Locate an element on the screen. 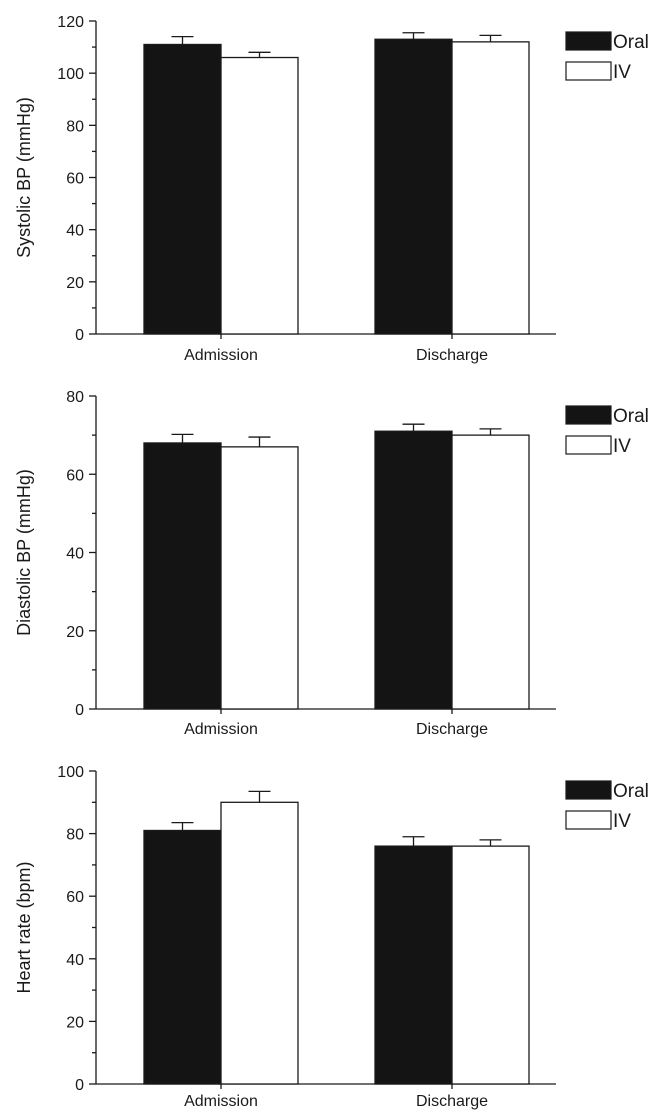  y-axis-label: Systolic BP (mmHg) is located at coordinates (24, 177).